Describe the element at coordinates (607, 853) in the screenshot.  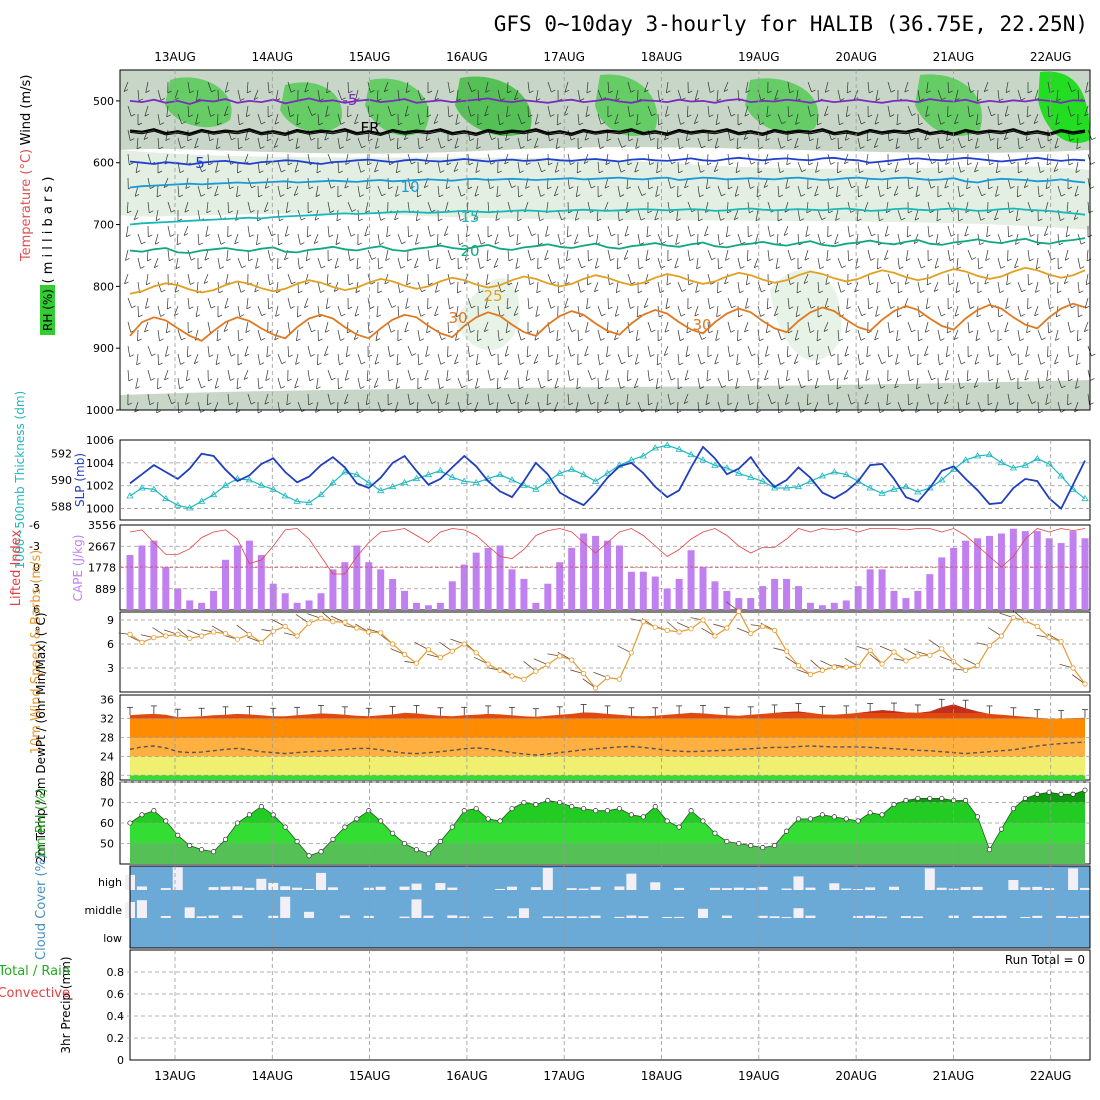
I see `rh-band` at that location.